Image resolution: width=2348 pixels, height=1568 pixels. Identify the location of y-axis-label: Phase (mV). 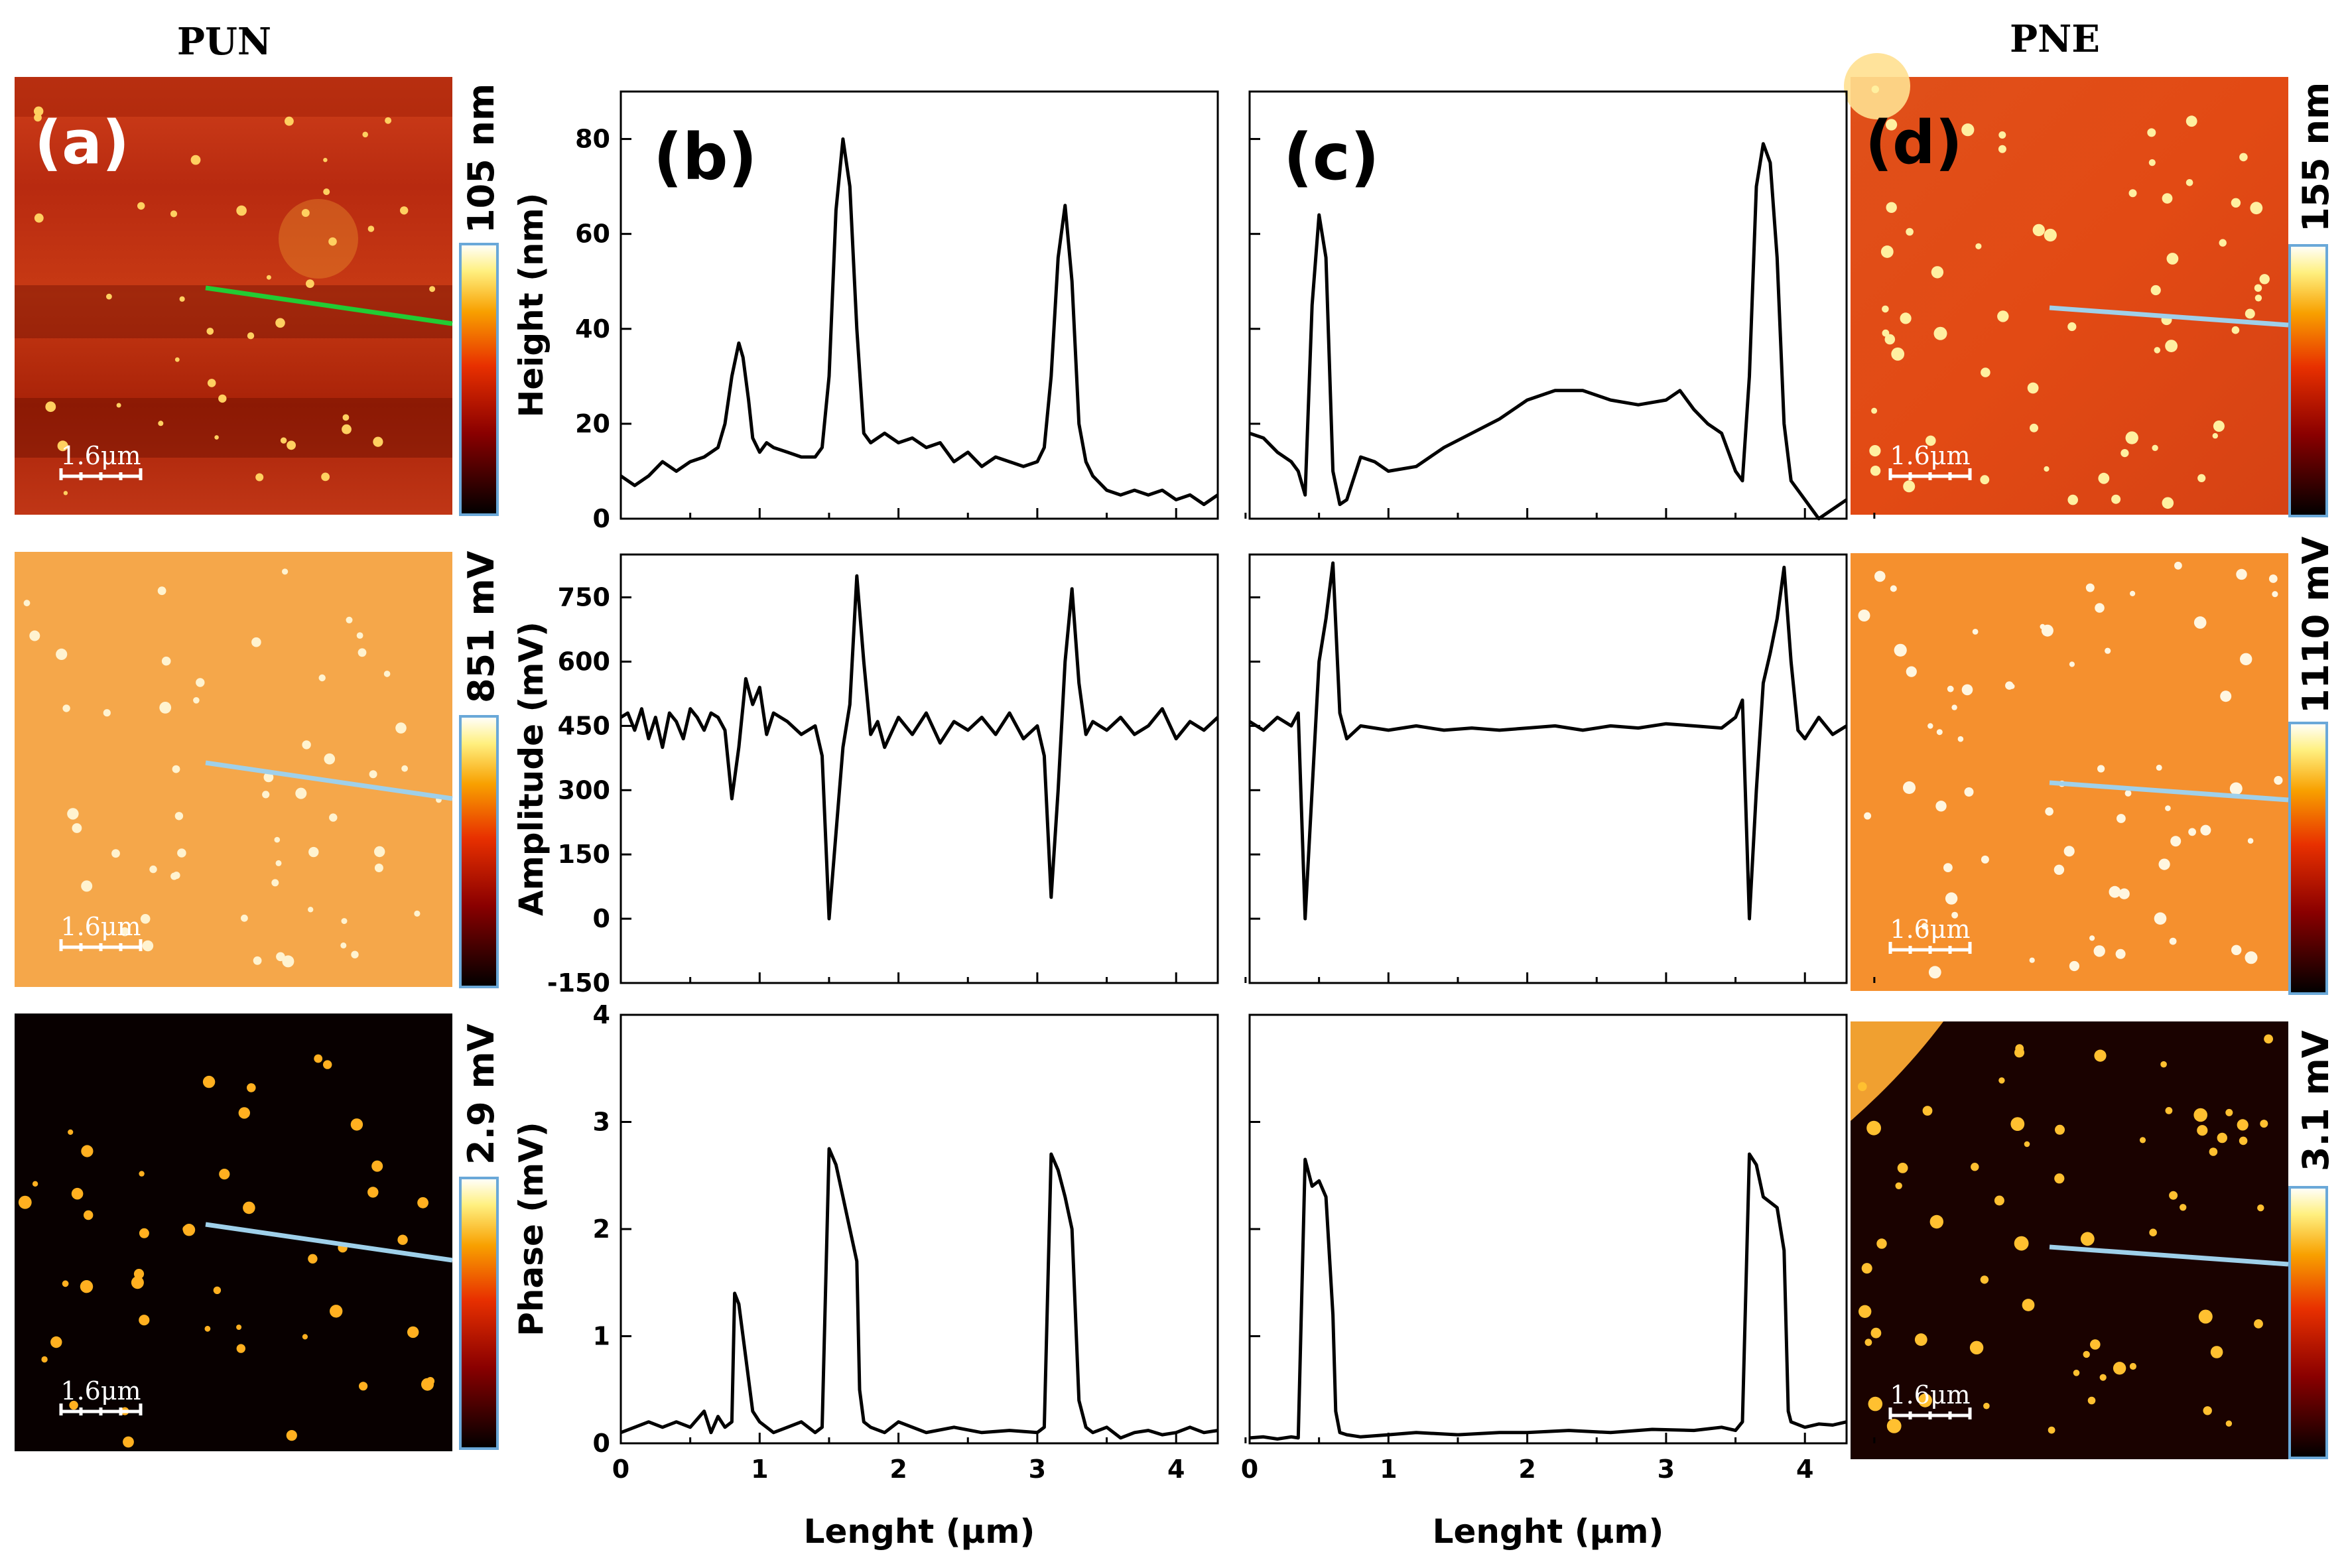
(531, 1230).